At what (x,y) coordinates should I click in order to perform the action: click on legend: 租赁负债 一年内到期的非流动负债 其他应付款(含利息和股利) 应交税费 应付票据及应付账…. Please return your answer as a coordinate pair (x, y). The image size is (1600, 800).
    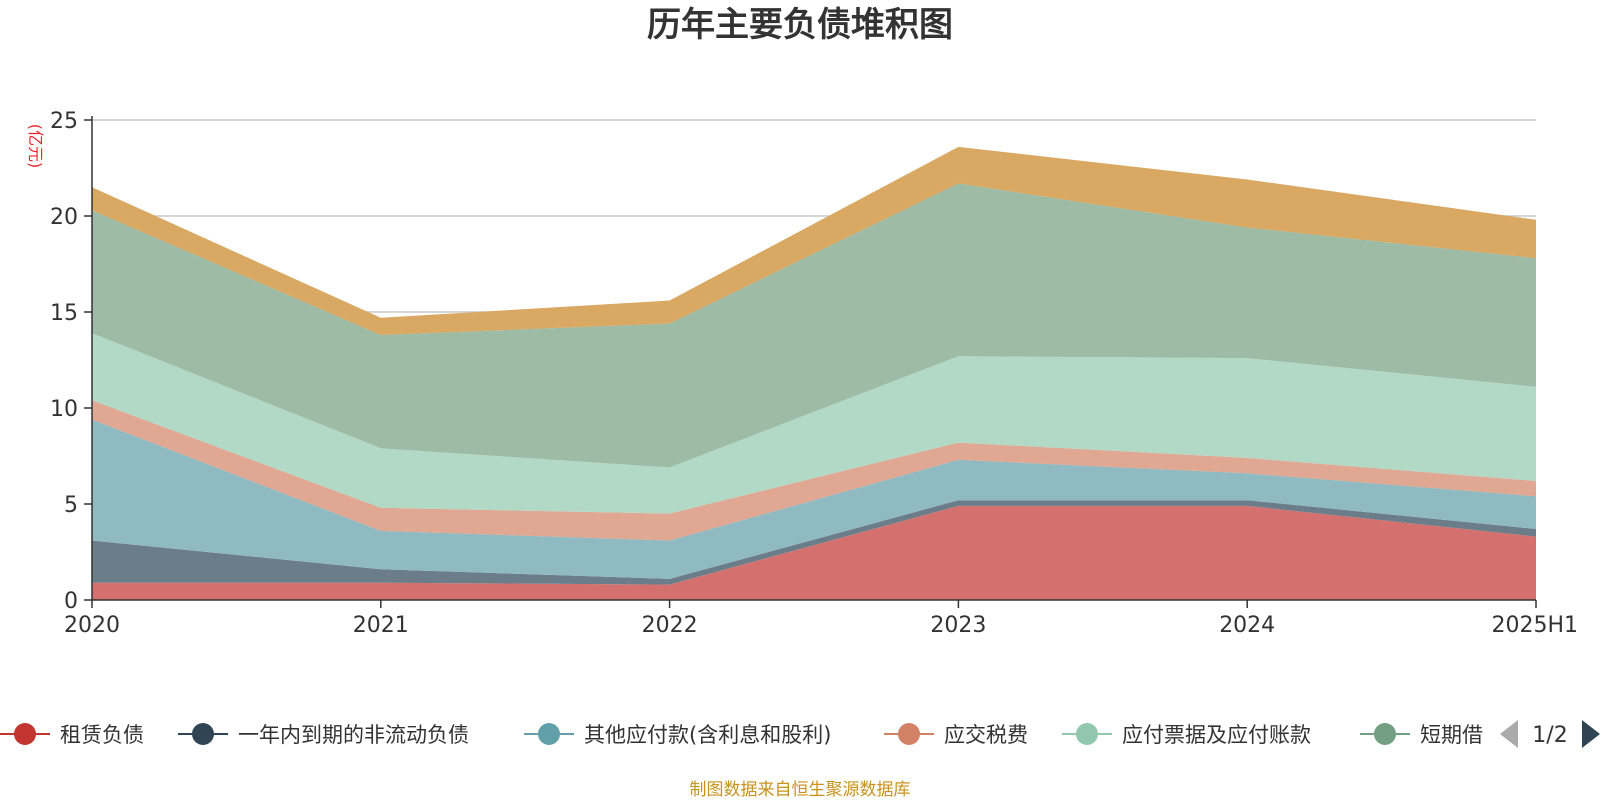
    Looking at the image, I should click on (741, 735).